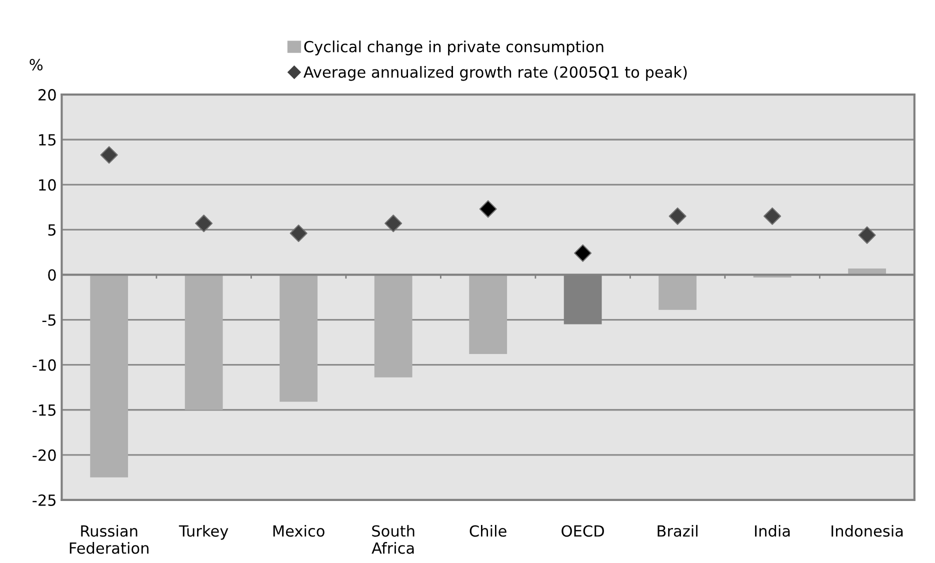 The height and width of the screenshot is (563, 935). I want to click on legend-label: Cyclical change in private consumption, so click(454, 48).